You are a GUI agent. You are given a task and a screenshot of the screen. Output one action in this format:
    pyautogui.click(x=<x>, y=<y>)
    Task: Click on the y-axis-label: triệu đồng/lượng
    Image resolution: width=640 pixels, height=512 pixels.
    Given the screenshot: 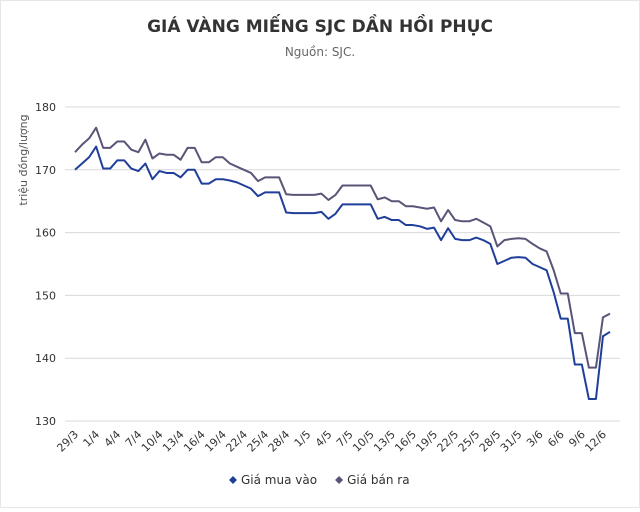 What is the action you would take?
    pyautogui.click(x=23, y=159)
    